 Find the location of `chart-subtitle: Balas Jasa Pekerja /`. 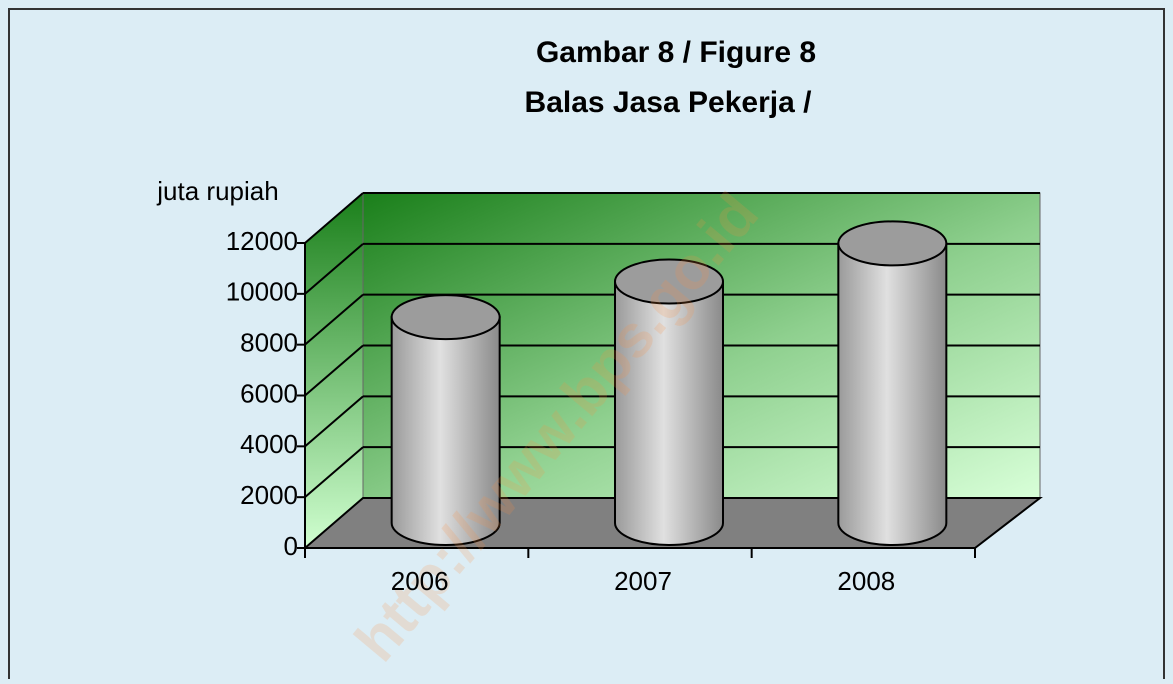

chart-subtitle: Balas Jasa Pekerja / is located at coordinates (669, 102).